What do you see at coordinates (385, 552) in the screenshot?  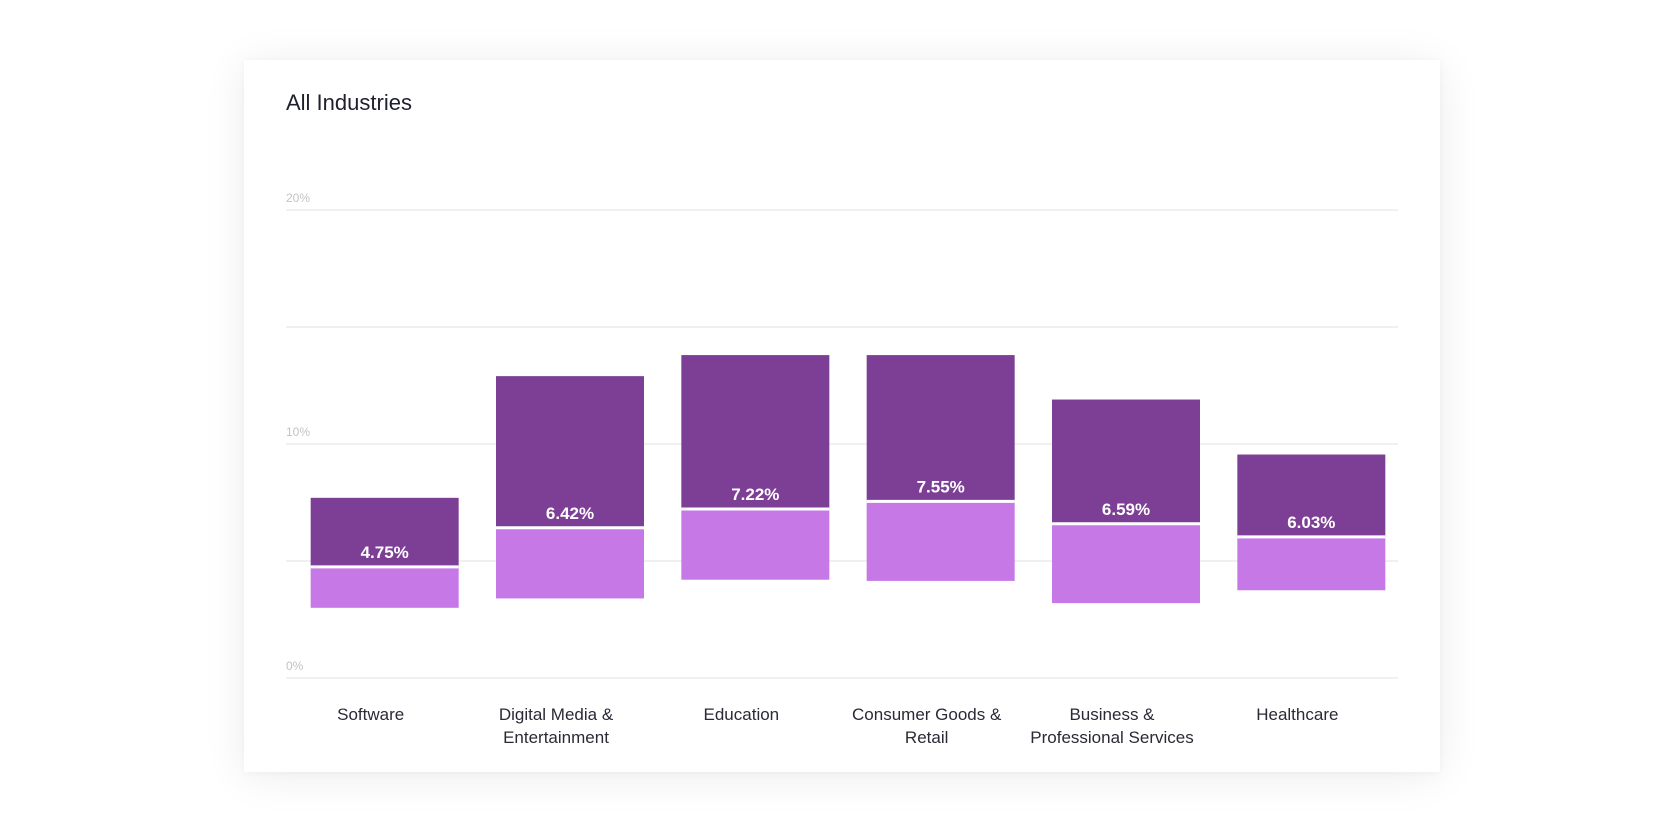 I see `bar-value-label-0: 4.75%` at bounding box center [385, 552].